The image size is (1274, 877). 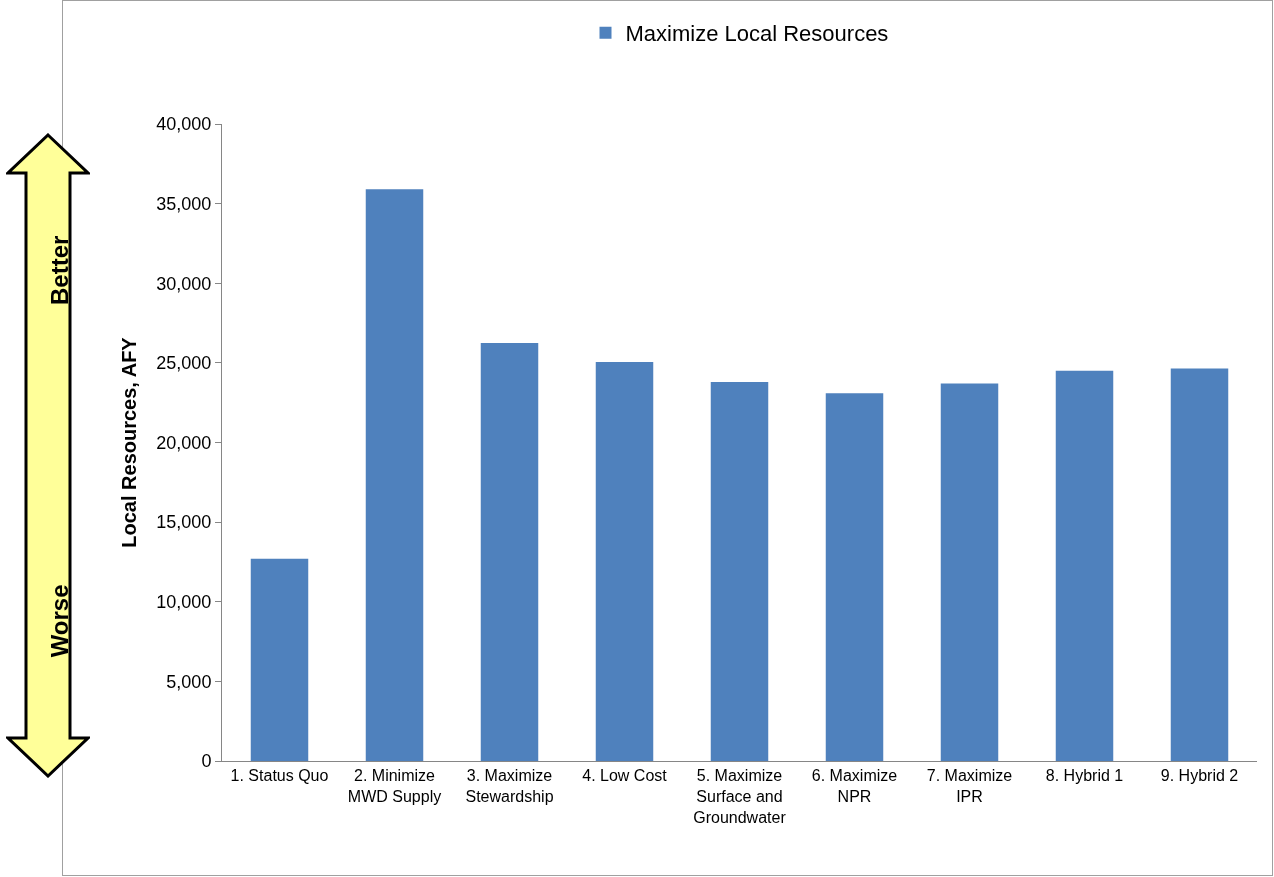 What do you see at coordinates (184, 602) in the screenshot?
I see `y-tick-label: 10,000` at bounding box center [184, 602].